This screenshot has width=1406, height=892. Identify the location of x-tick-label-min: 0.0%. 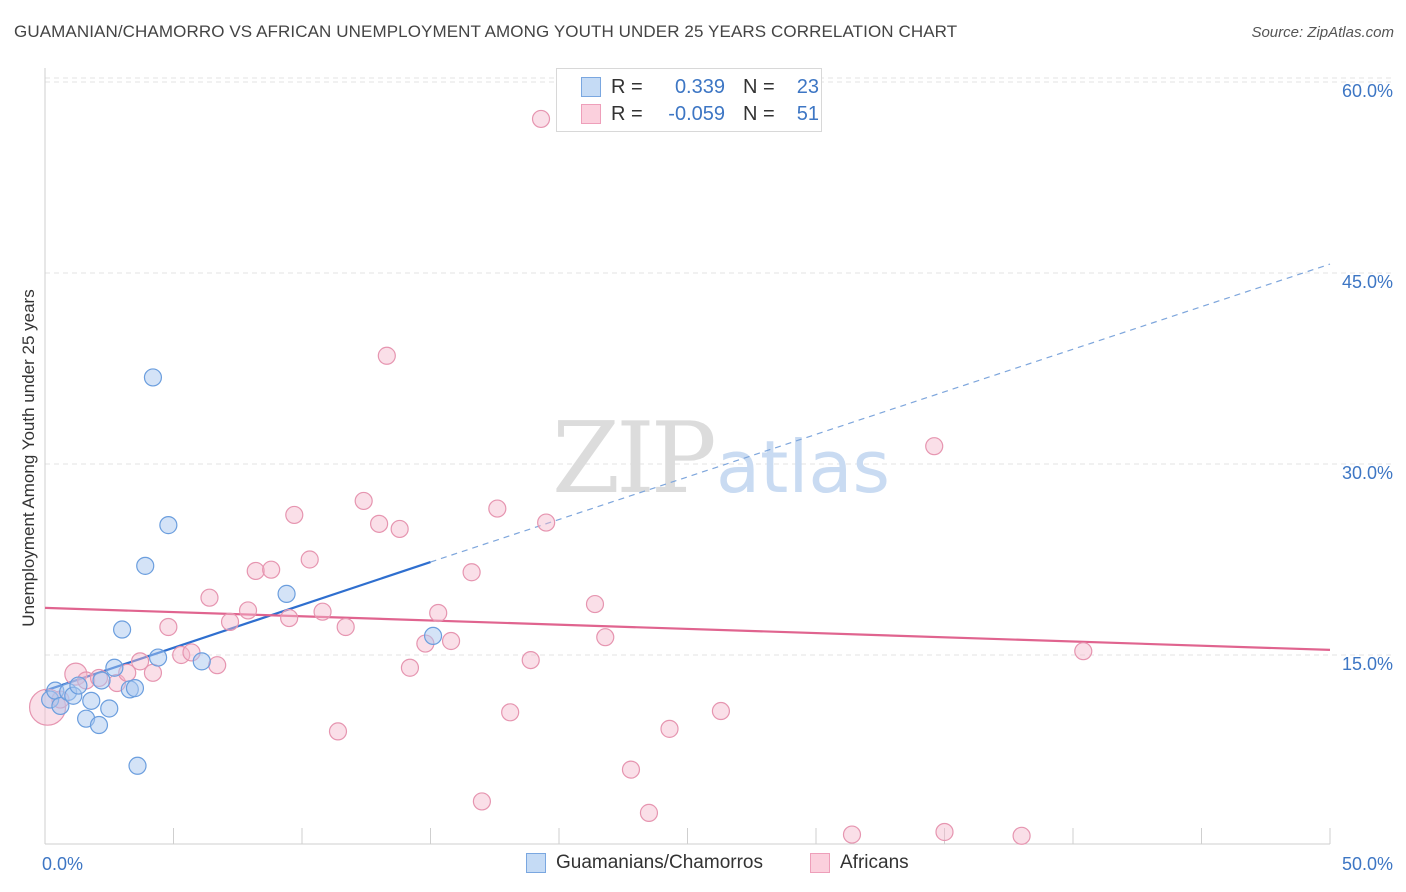
(62, 864).